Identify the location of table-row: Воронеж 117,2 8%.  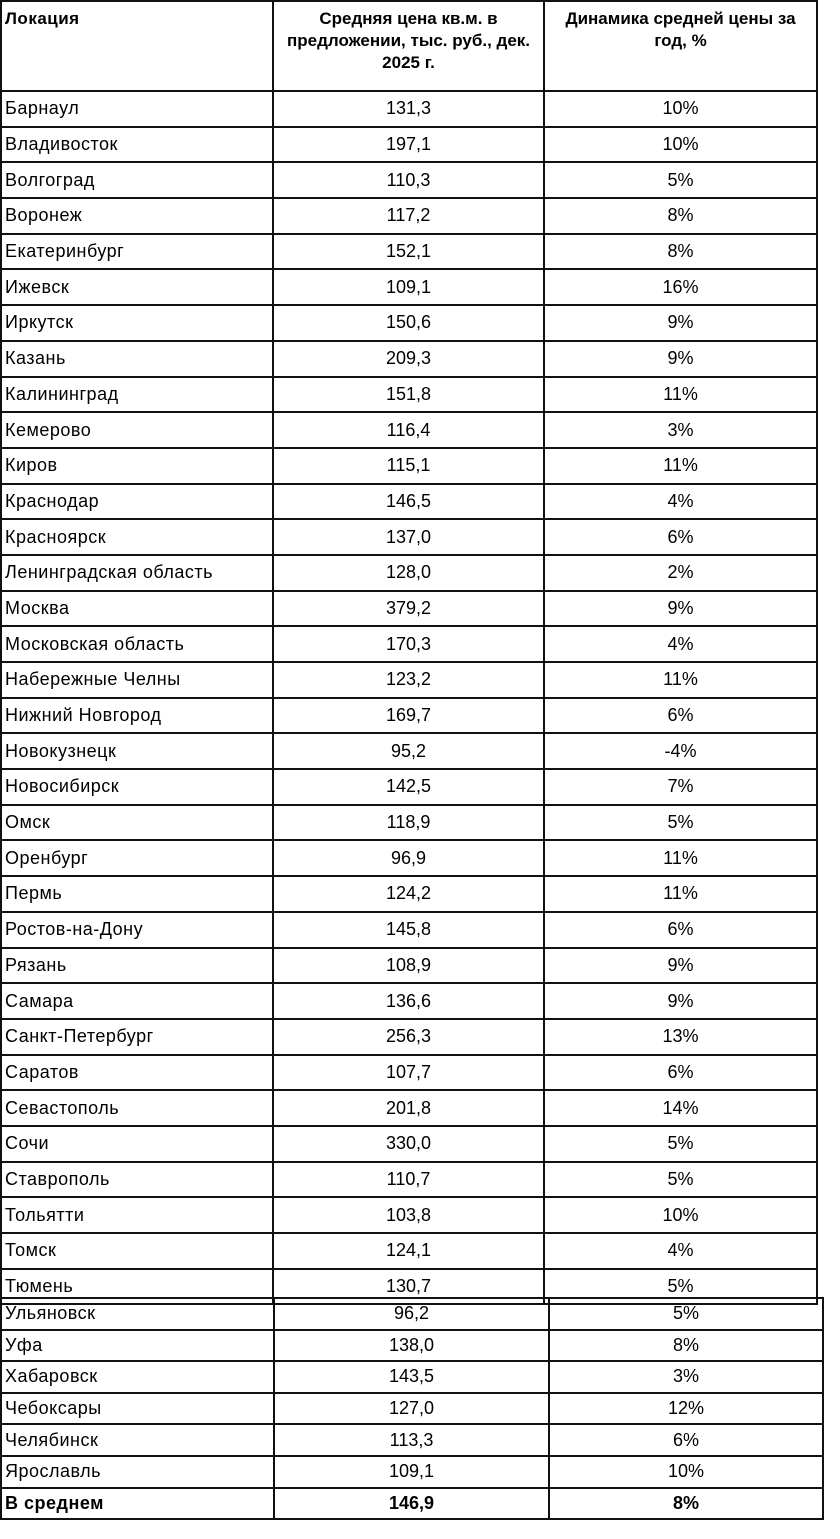
(409, 216).